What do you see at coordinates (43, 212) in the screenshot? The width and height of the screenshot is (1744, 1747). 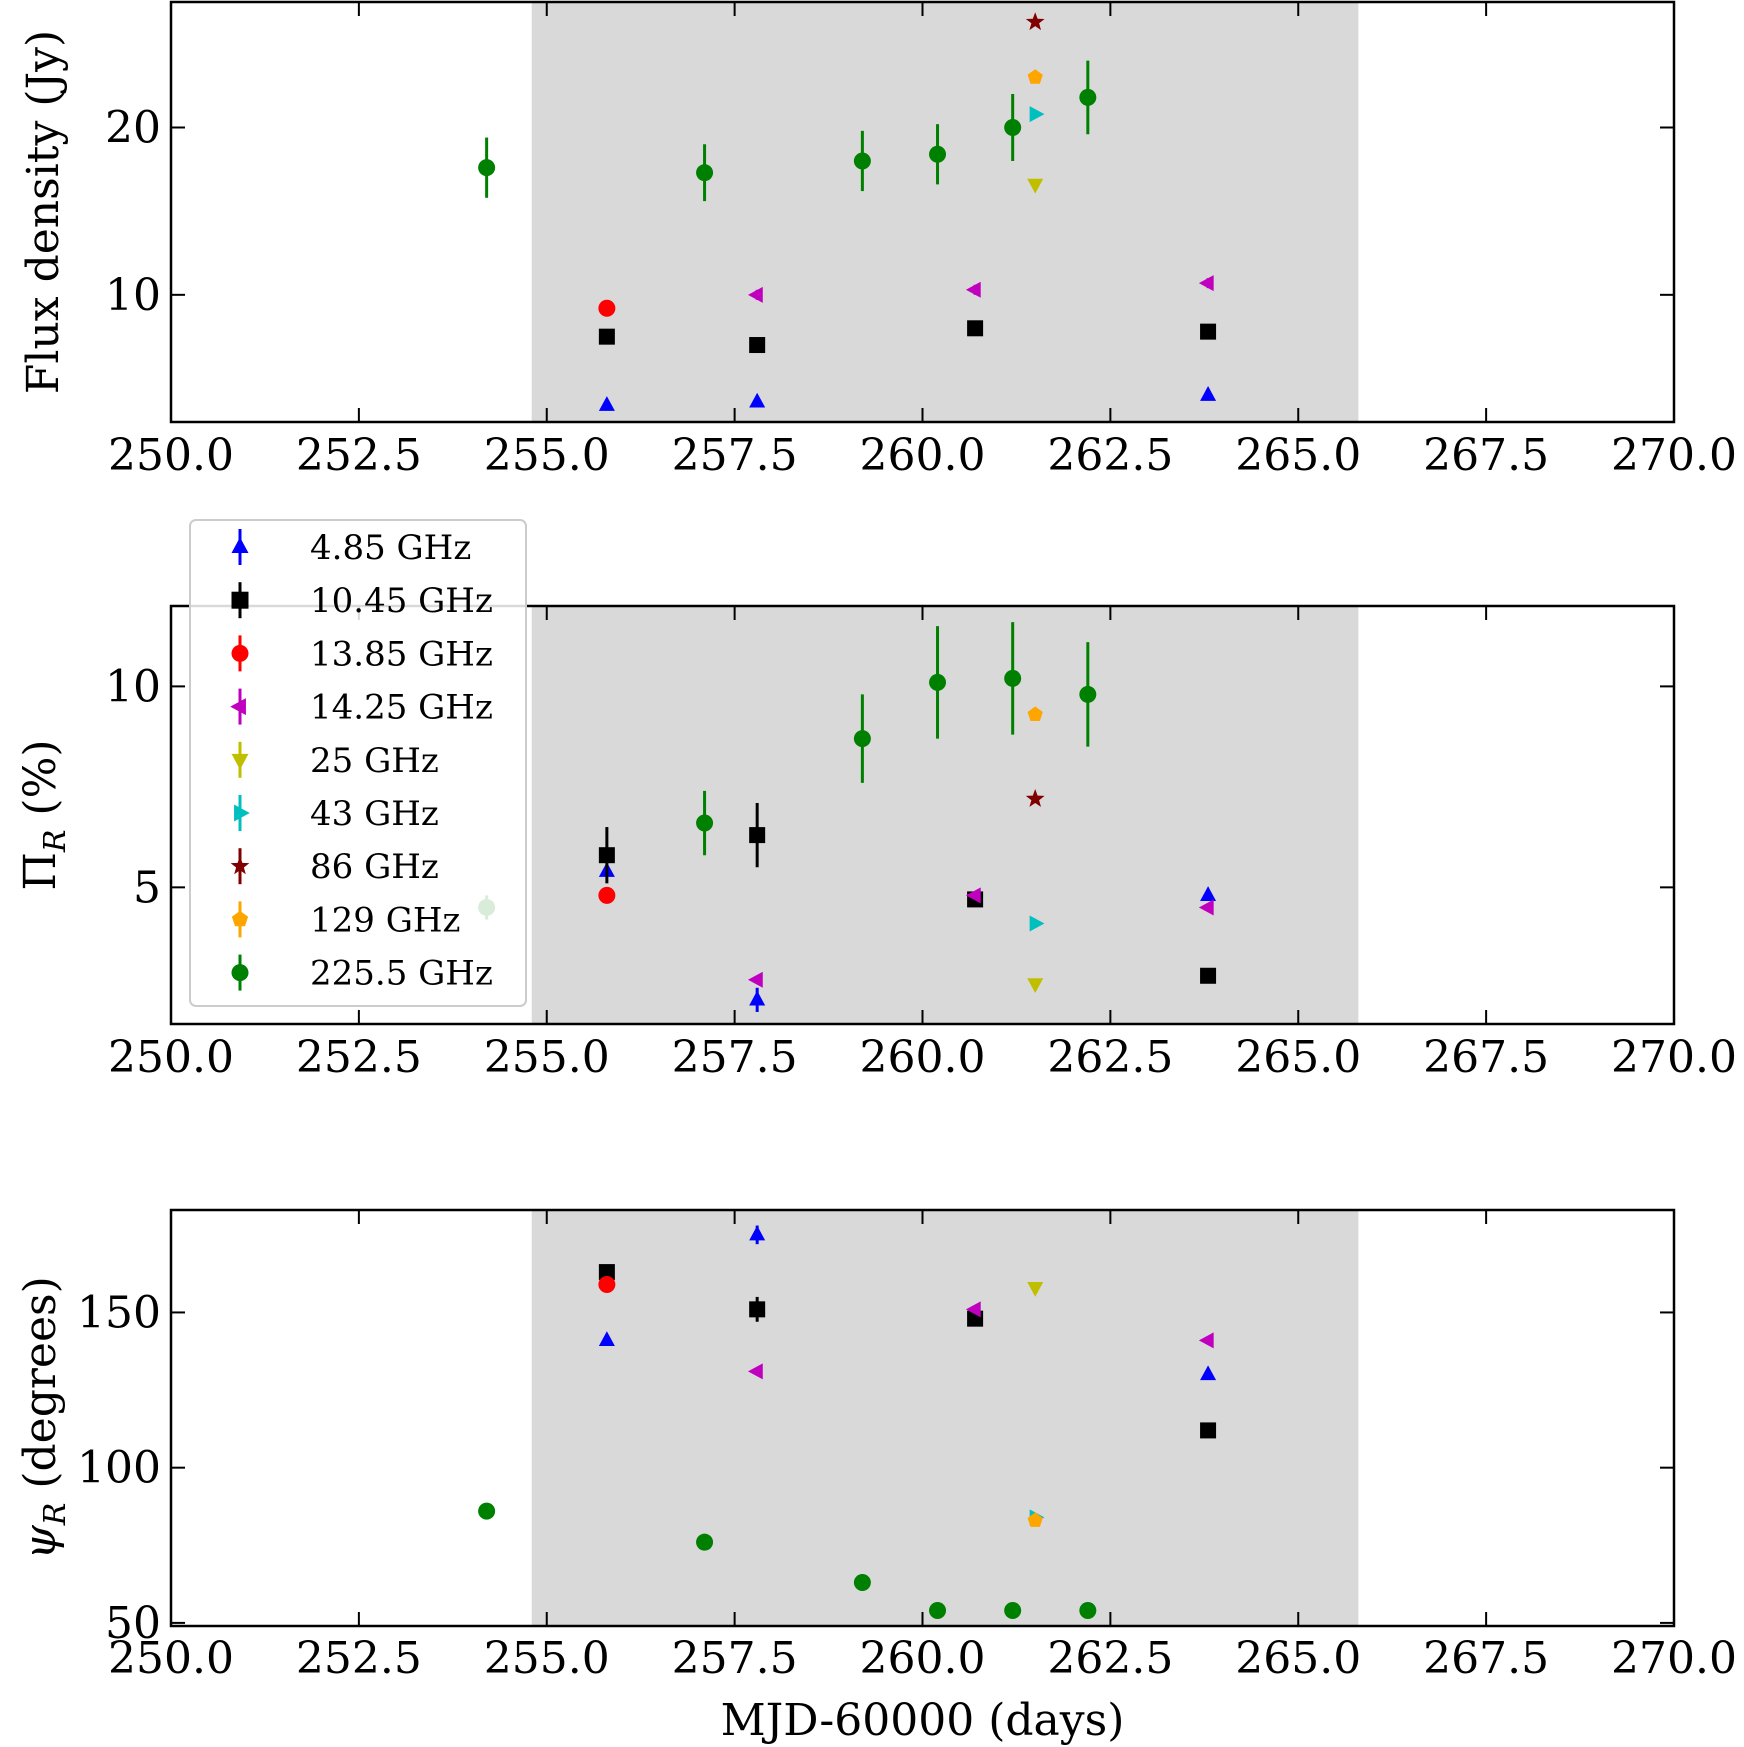 I see `y-axis-label: Flux density (Jy)` at bounding box center [43, 212].